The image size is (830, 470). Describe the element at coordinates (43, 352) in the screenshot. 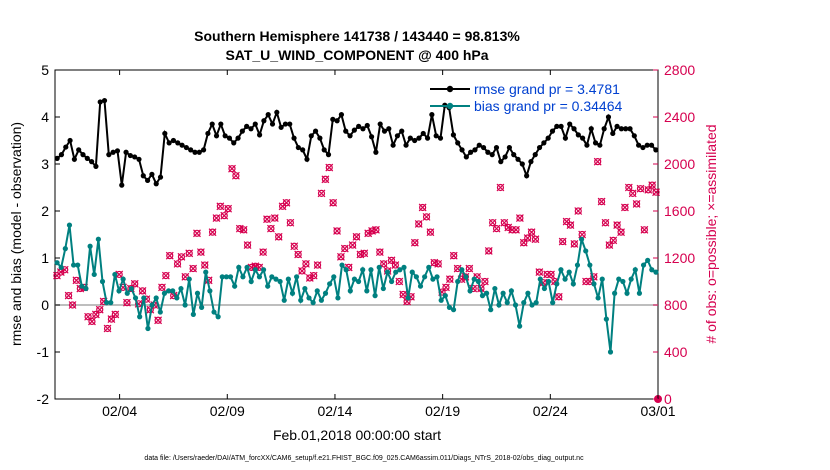

I see `y-tick-label-left: -1` at that location.